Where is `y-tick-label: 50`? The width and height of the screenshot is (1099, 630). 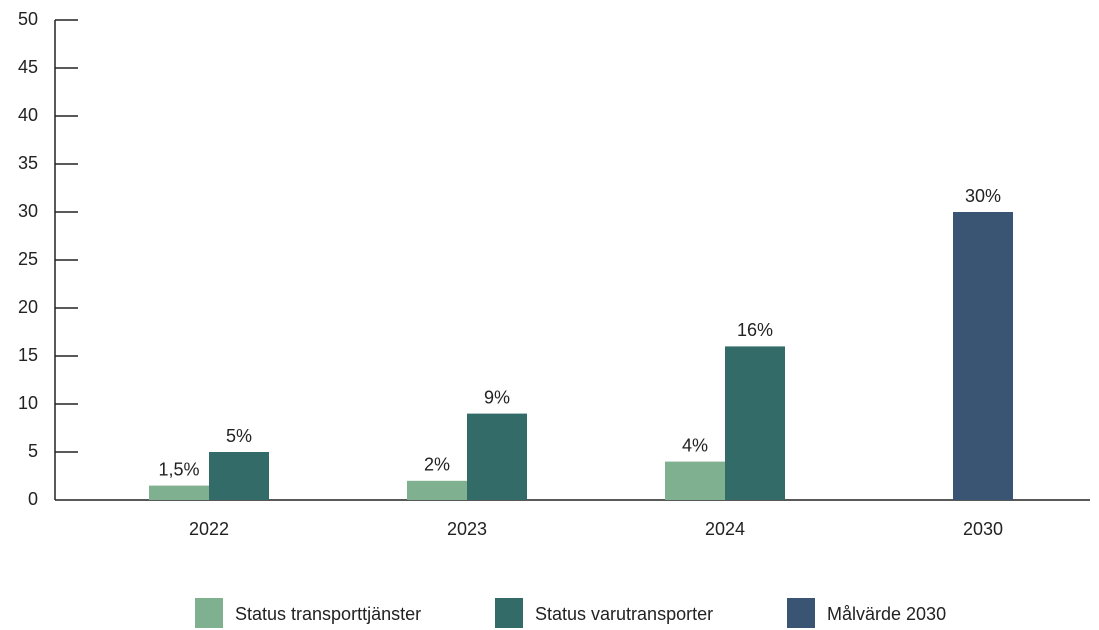 y-tick-label: 50 is located at coordinates (28, 19).